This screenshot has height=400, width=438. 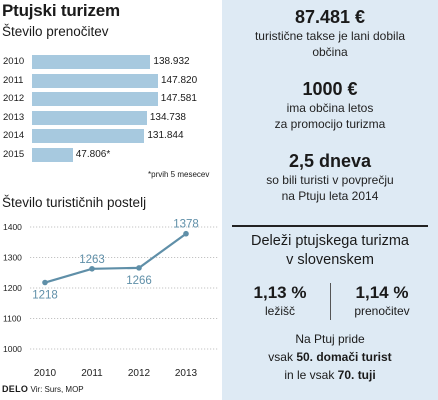 What do you see at coordinates (330, 108) in the screenshot?
I see `fact-promotion-text-1: ima občina letos` at bounding box center [330, 108].